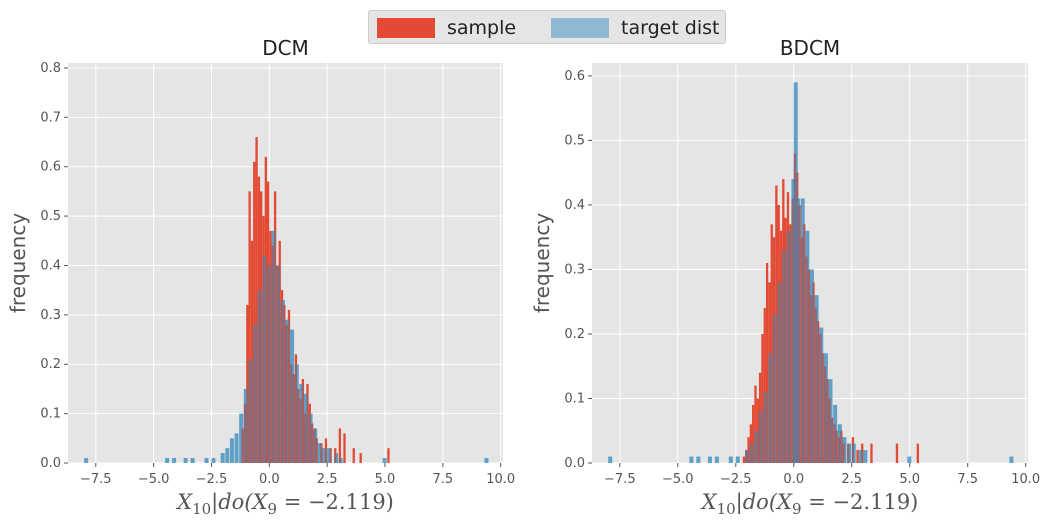  I want to click on chart2-xlabel-part: X, so click(709, 502).